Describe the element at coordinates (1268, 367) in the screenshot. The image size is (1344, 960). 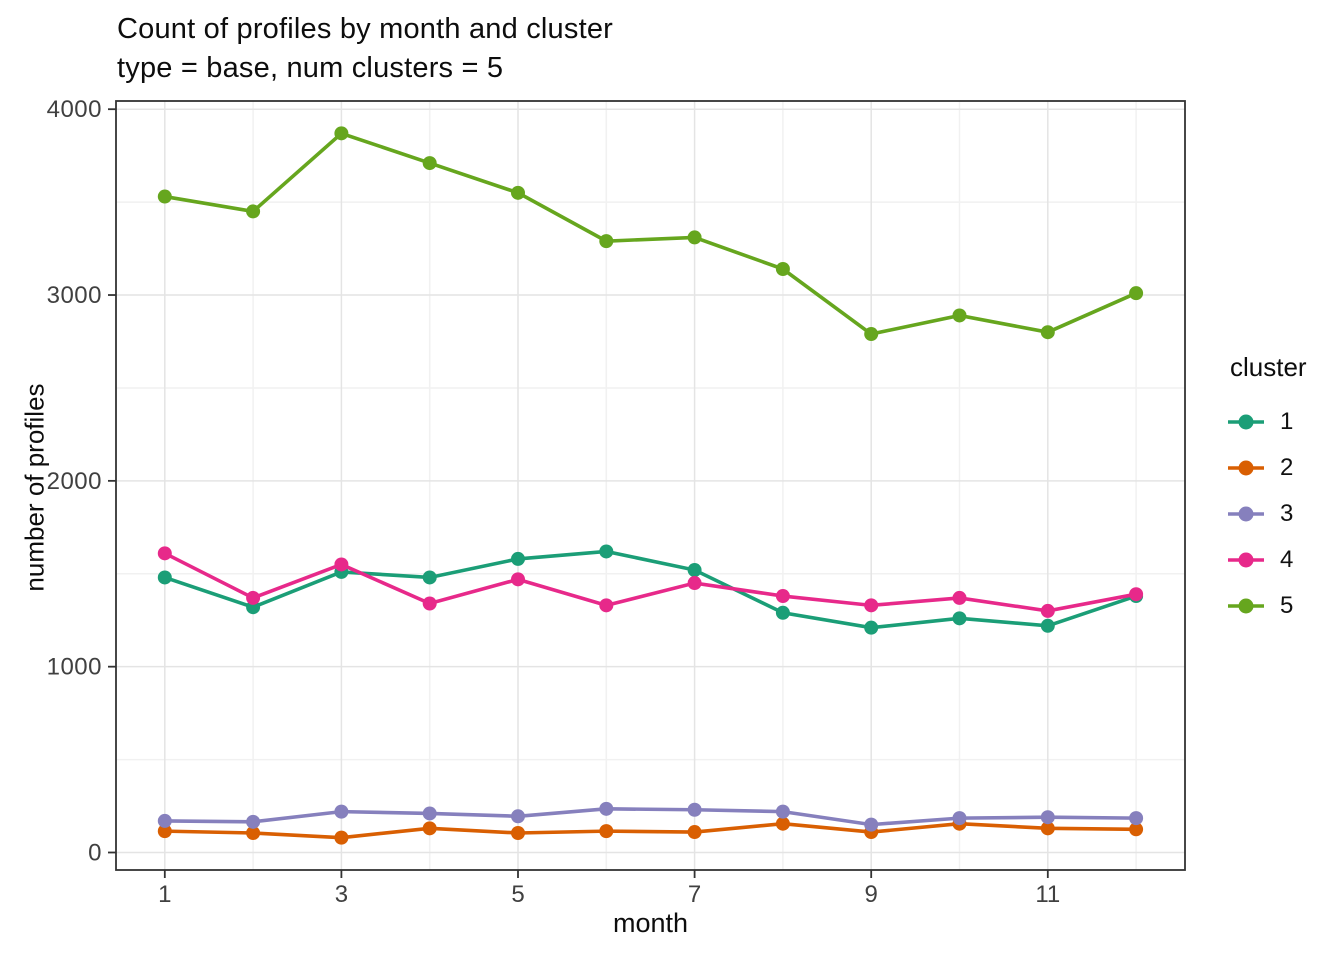
I see `legend-title: cluster` at that location.